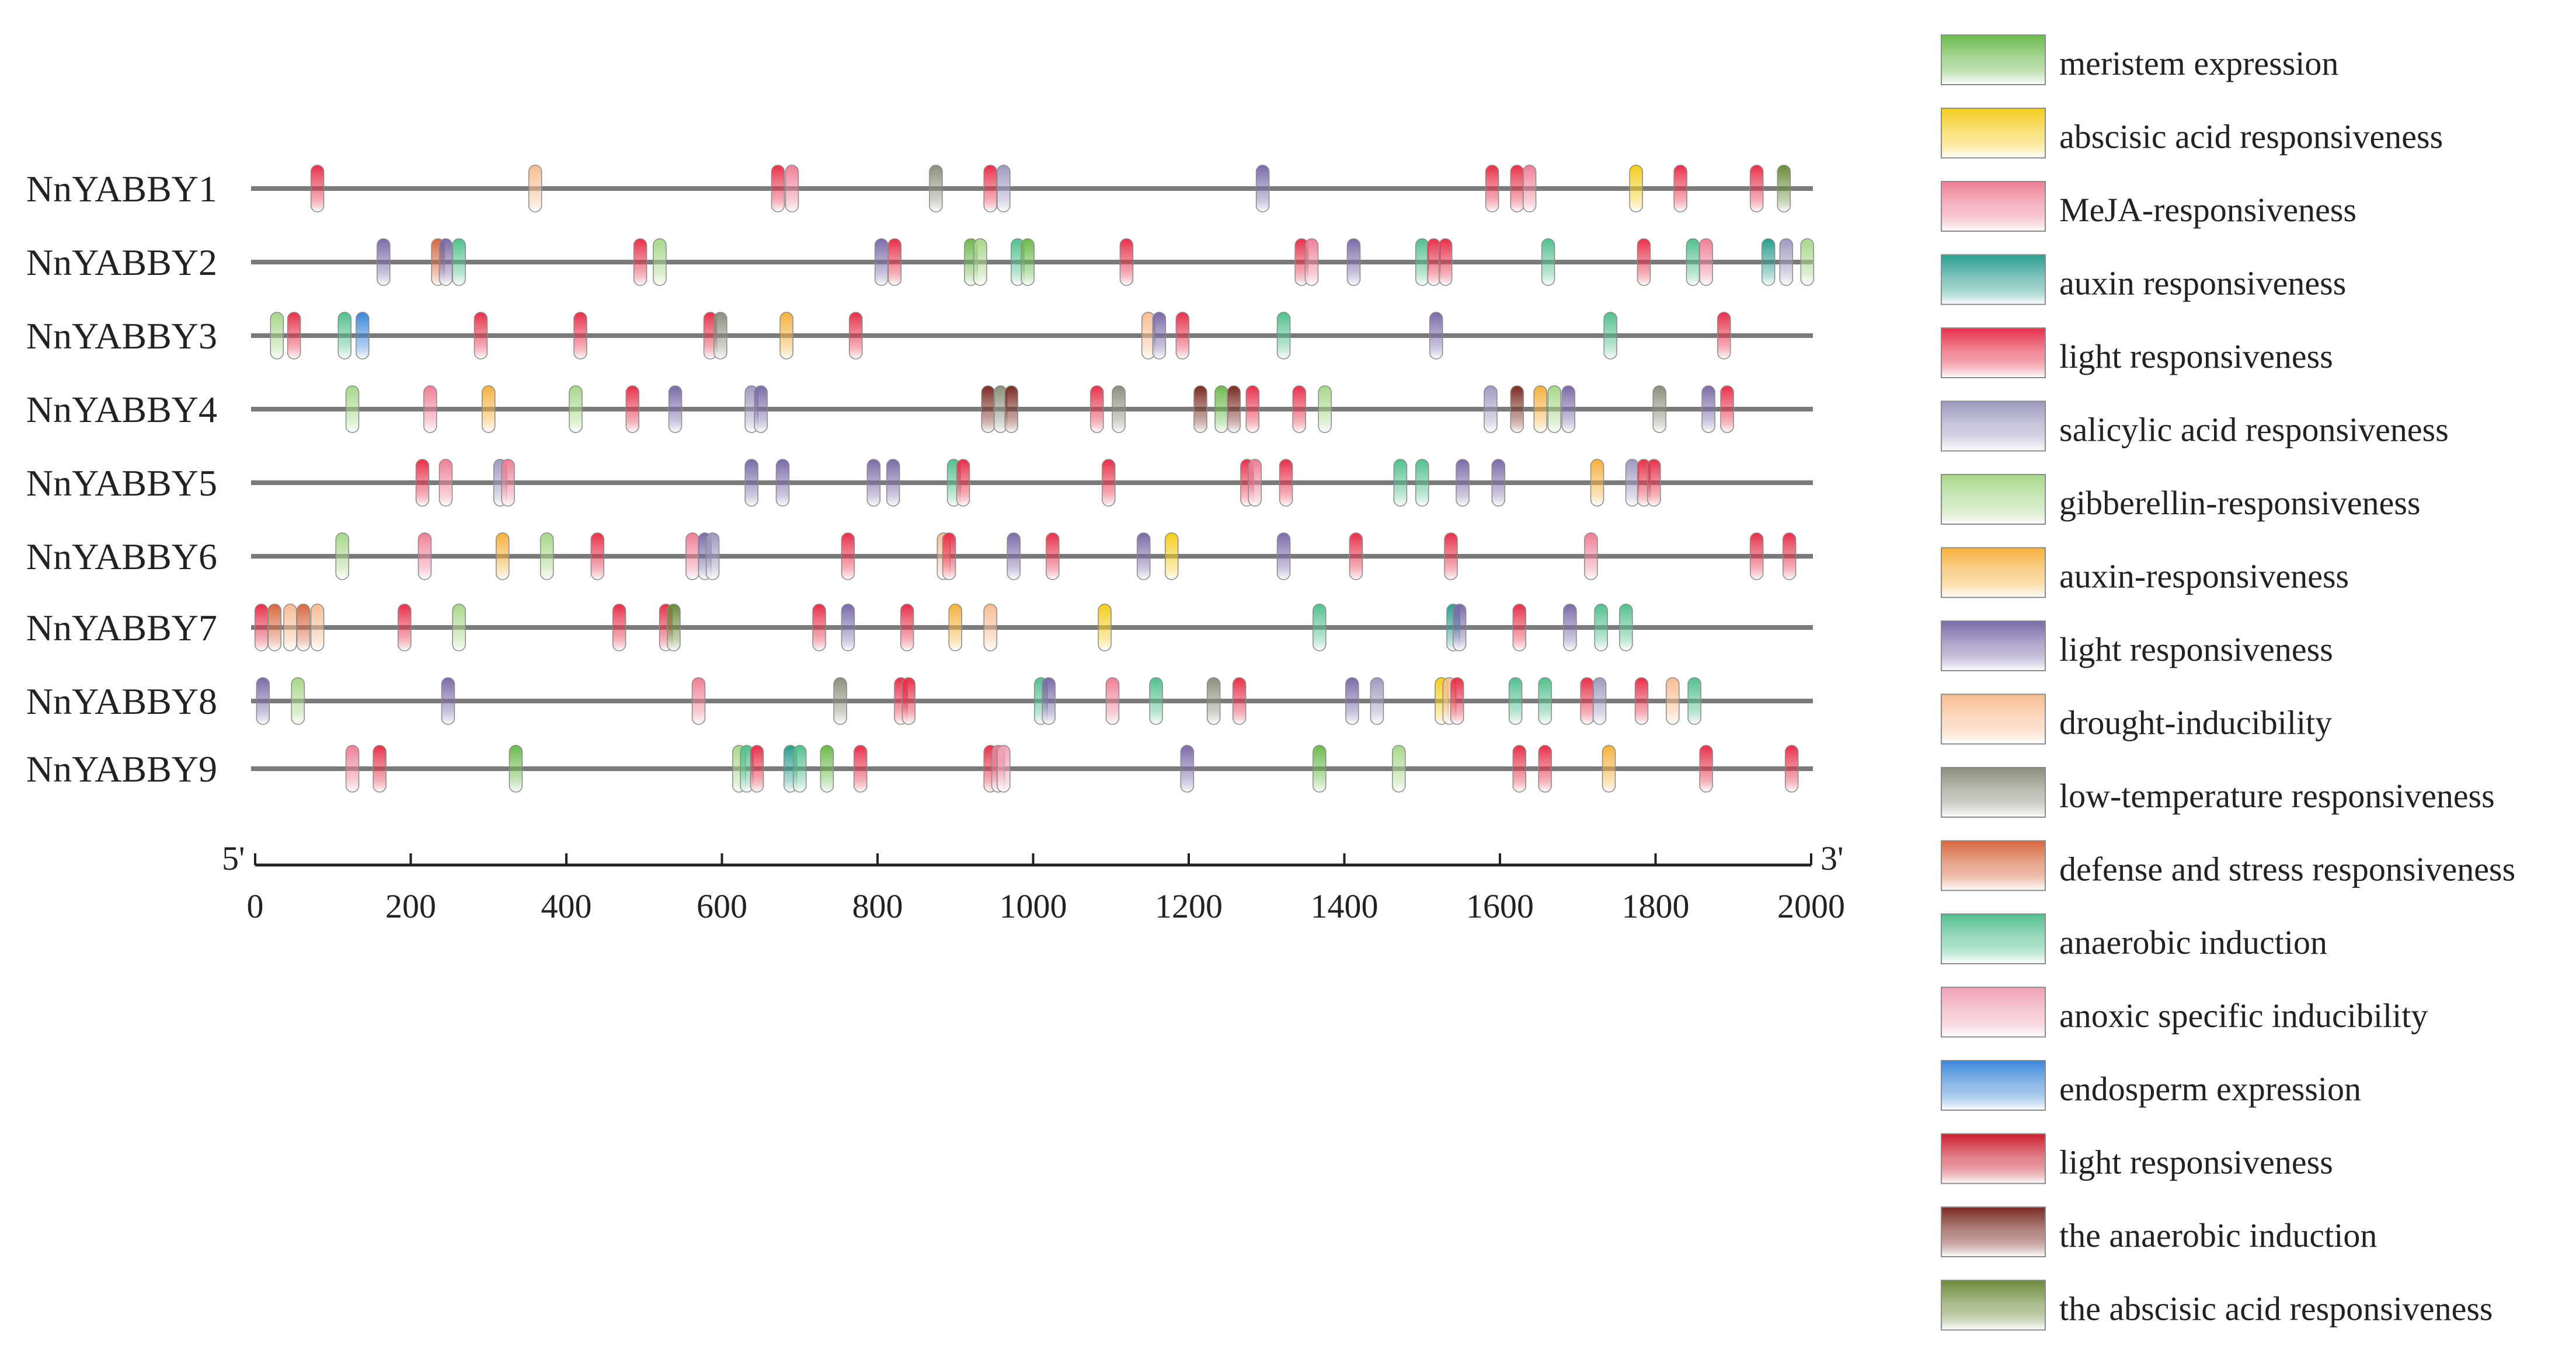 The height and width of the screenshot is (1353, 2576). What do you see at coordinates (919, 556) in the screenshot?
I see `gene-track: NnYABBY6` at bounding box center [919, 556].